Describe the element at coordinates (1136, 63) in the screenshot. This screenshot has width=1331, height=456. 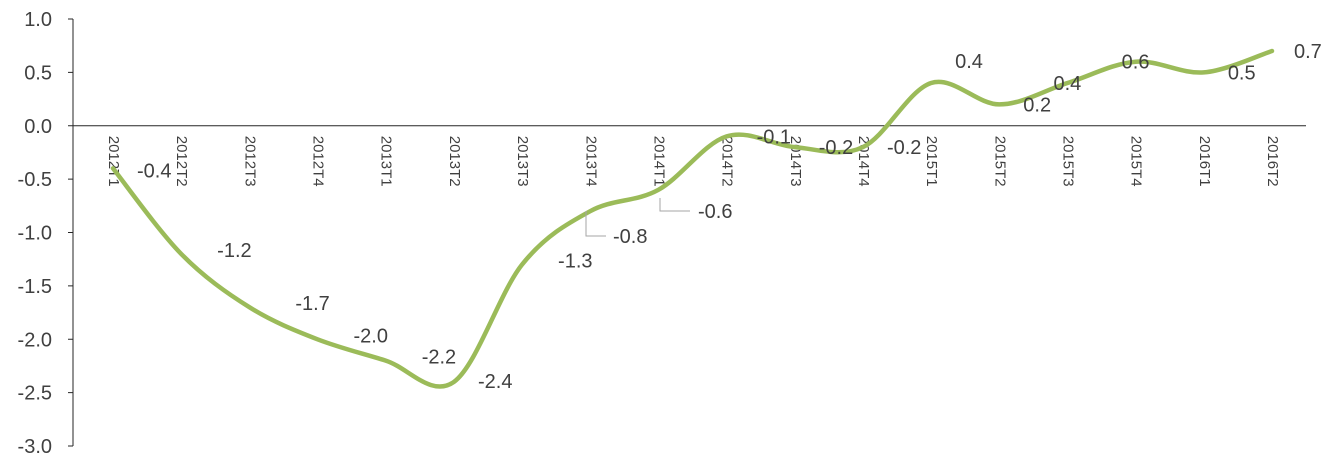
I see `data-label: 0.6` at that location.